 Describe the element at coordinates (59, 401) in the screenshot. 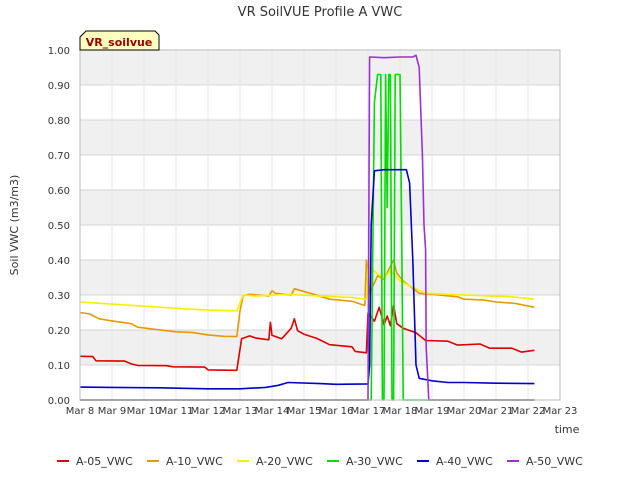

I see `y-tick-label: 0.00` at that location.